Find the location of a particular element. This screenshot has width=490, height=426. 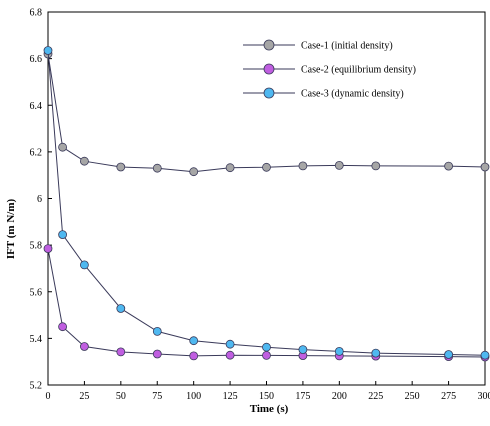

x-tick-label: 150 is located at coordinates (266, 396).